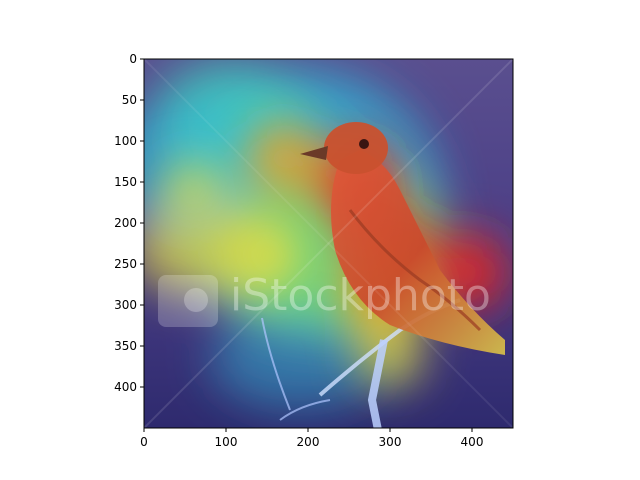 This screenshot has height=480, width=640. I want to click on y-tick-label: 250, so click(125, 264).